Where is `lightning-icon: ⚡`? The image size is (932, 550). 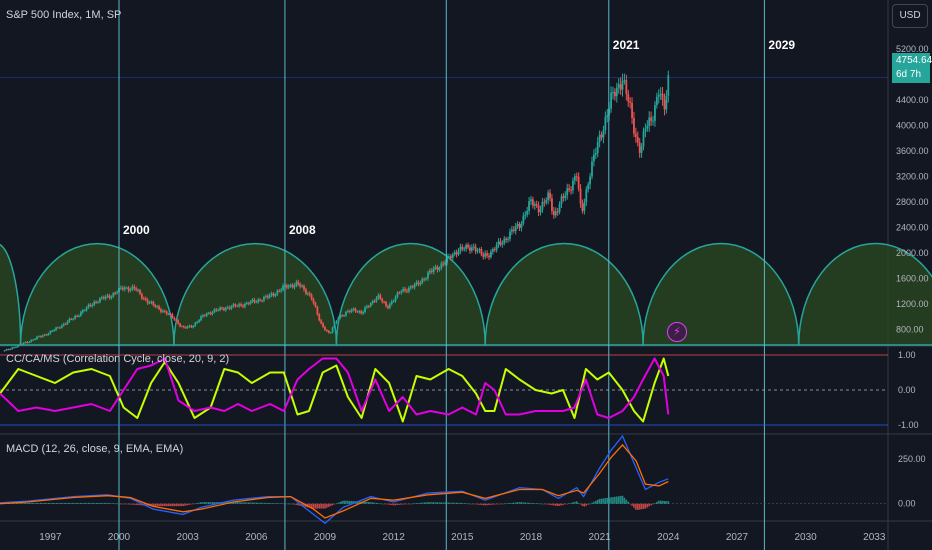
lightning-icon: ⚡ is located at coordinates (677, 332).